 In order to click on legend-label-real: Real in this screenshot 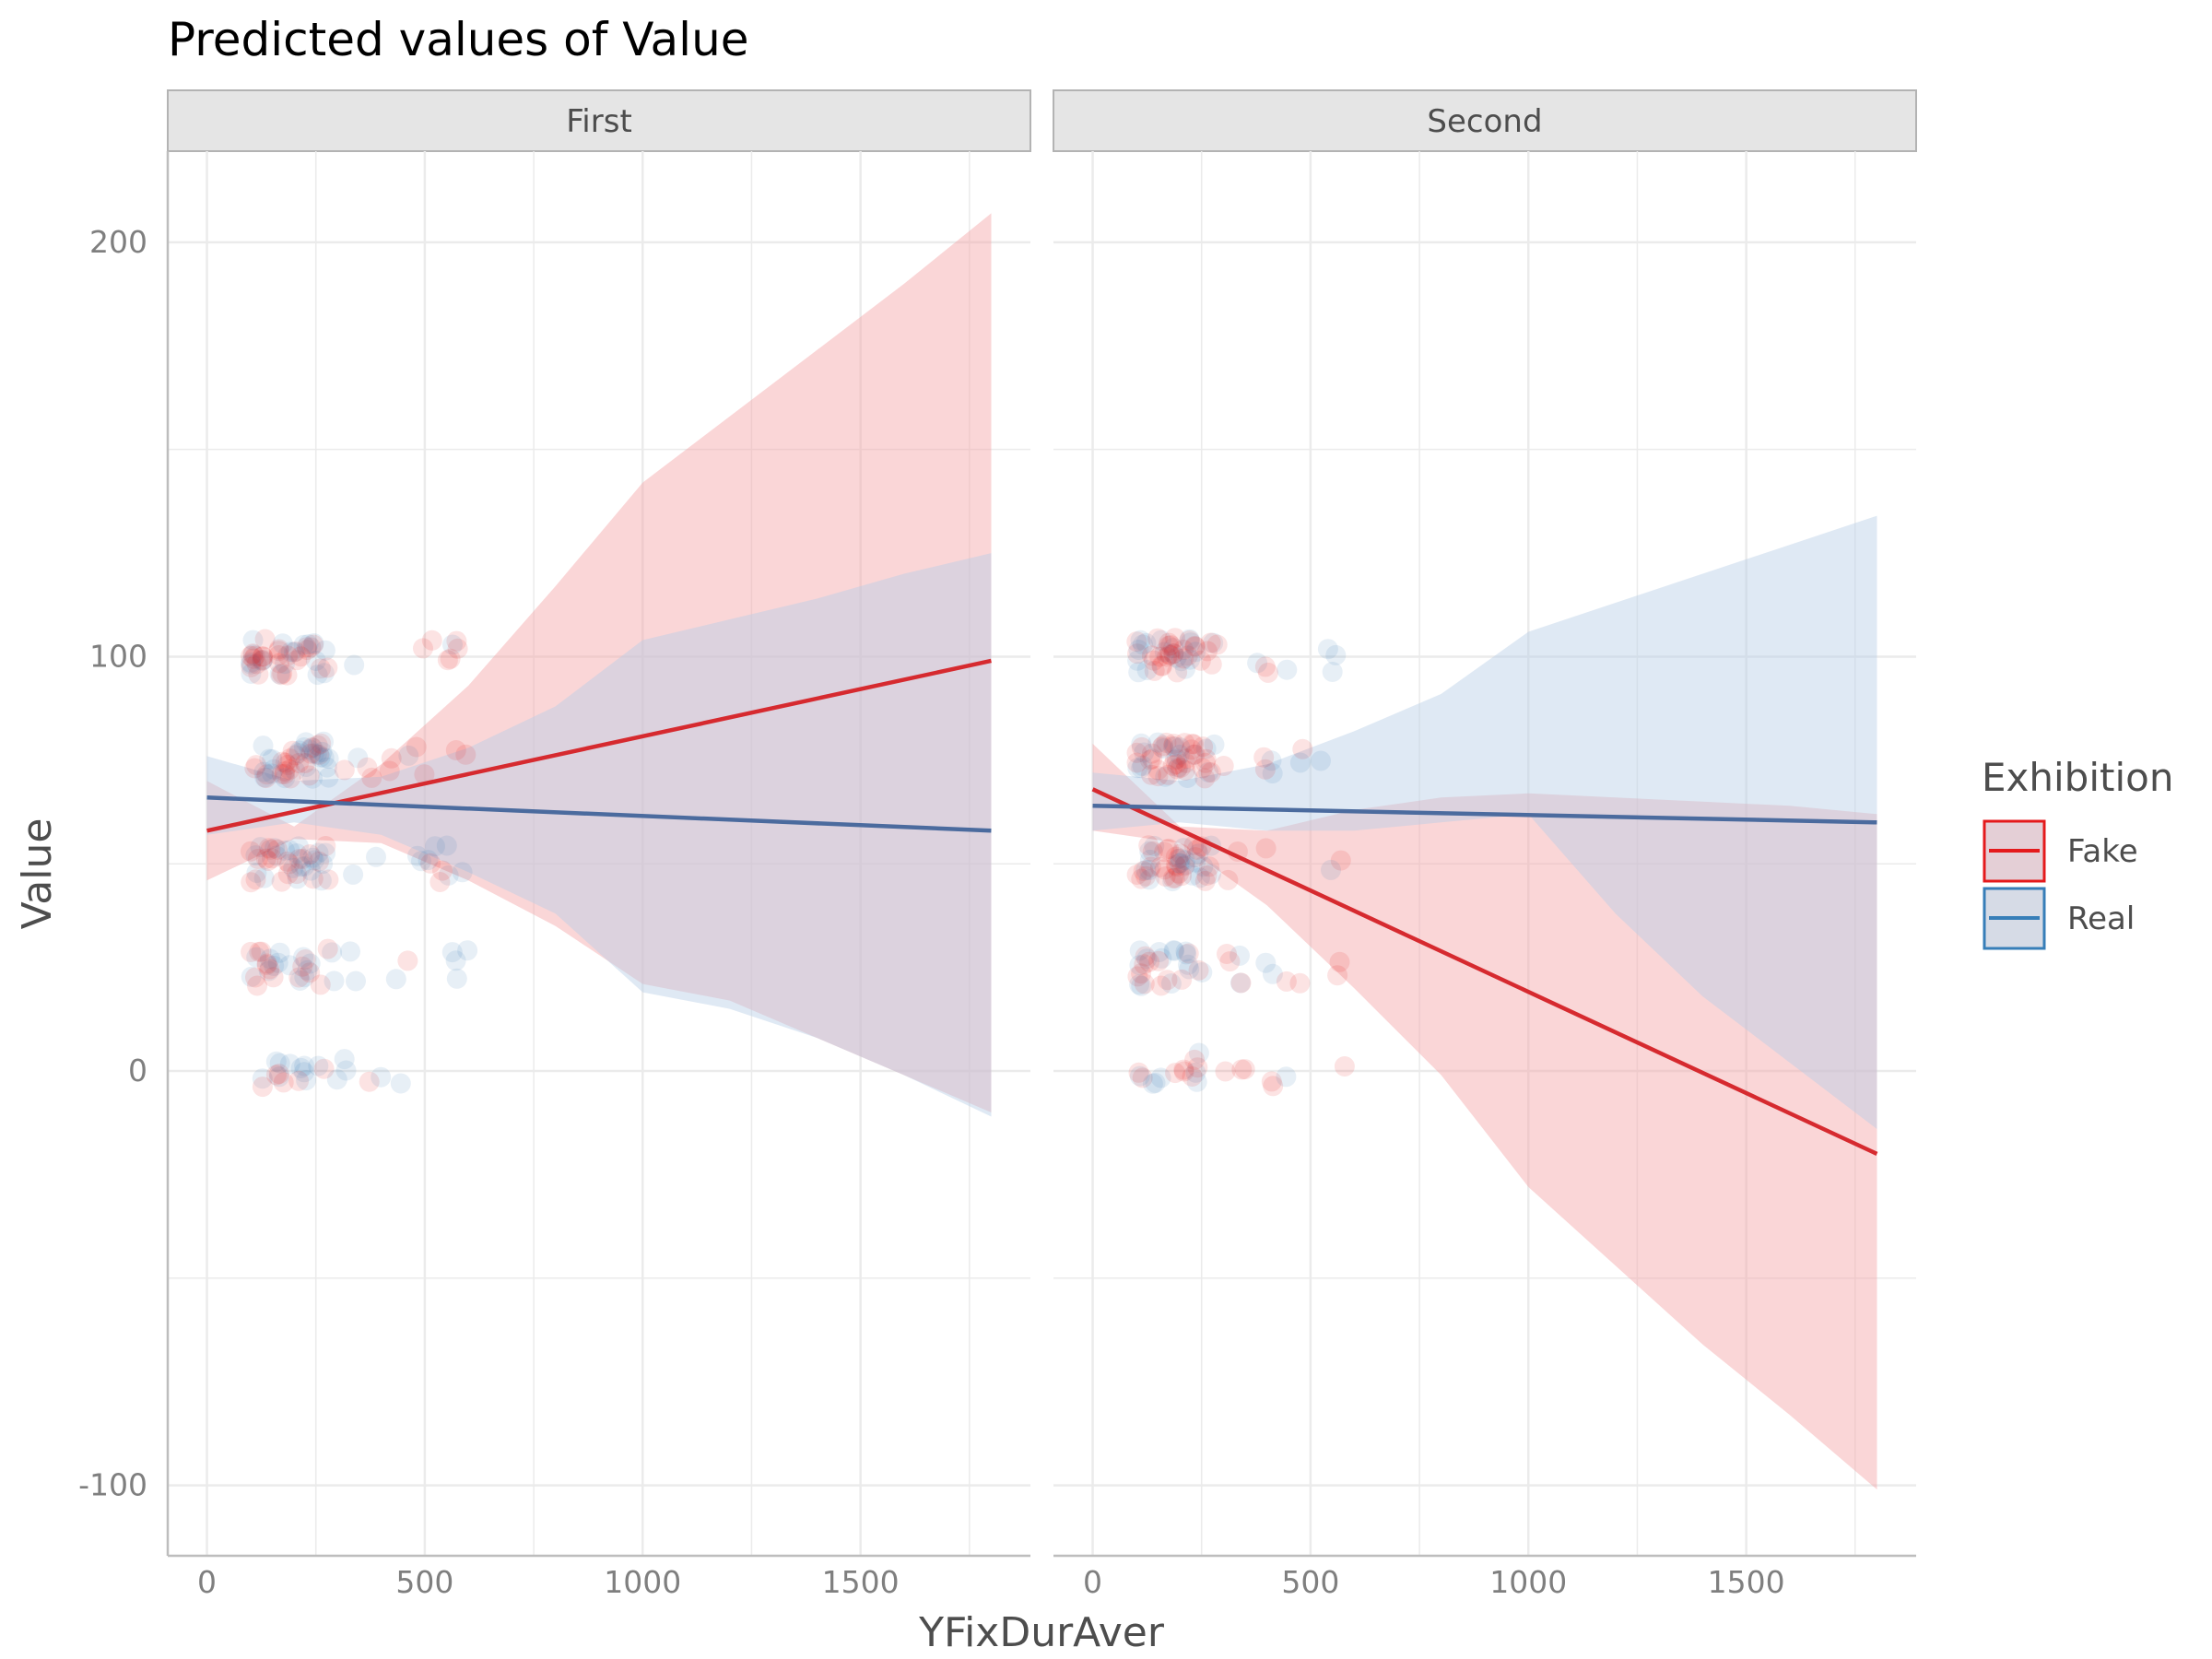, I will do `click(2101, 918)`.